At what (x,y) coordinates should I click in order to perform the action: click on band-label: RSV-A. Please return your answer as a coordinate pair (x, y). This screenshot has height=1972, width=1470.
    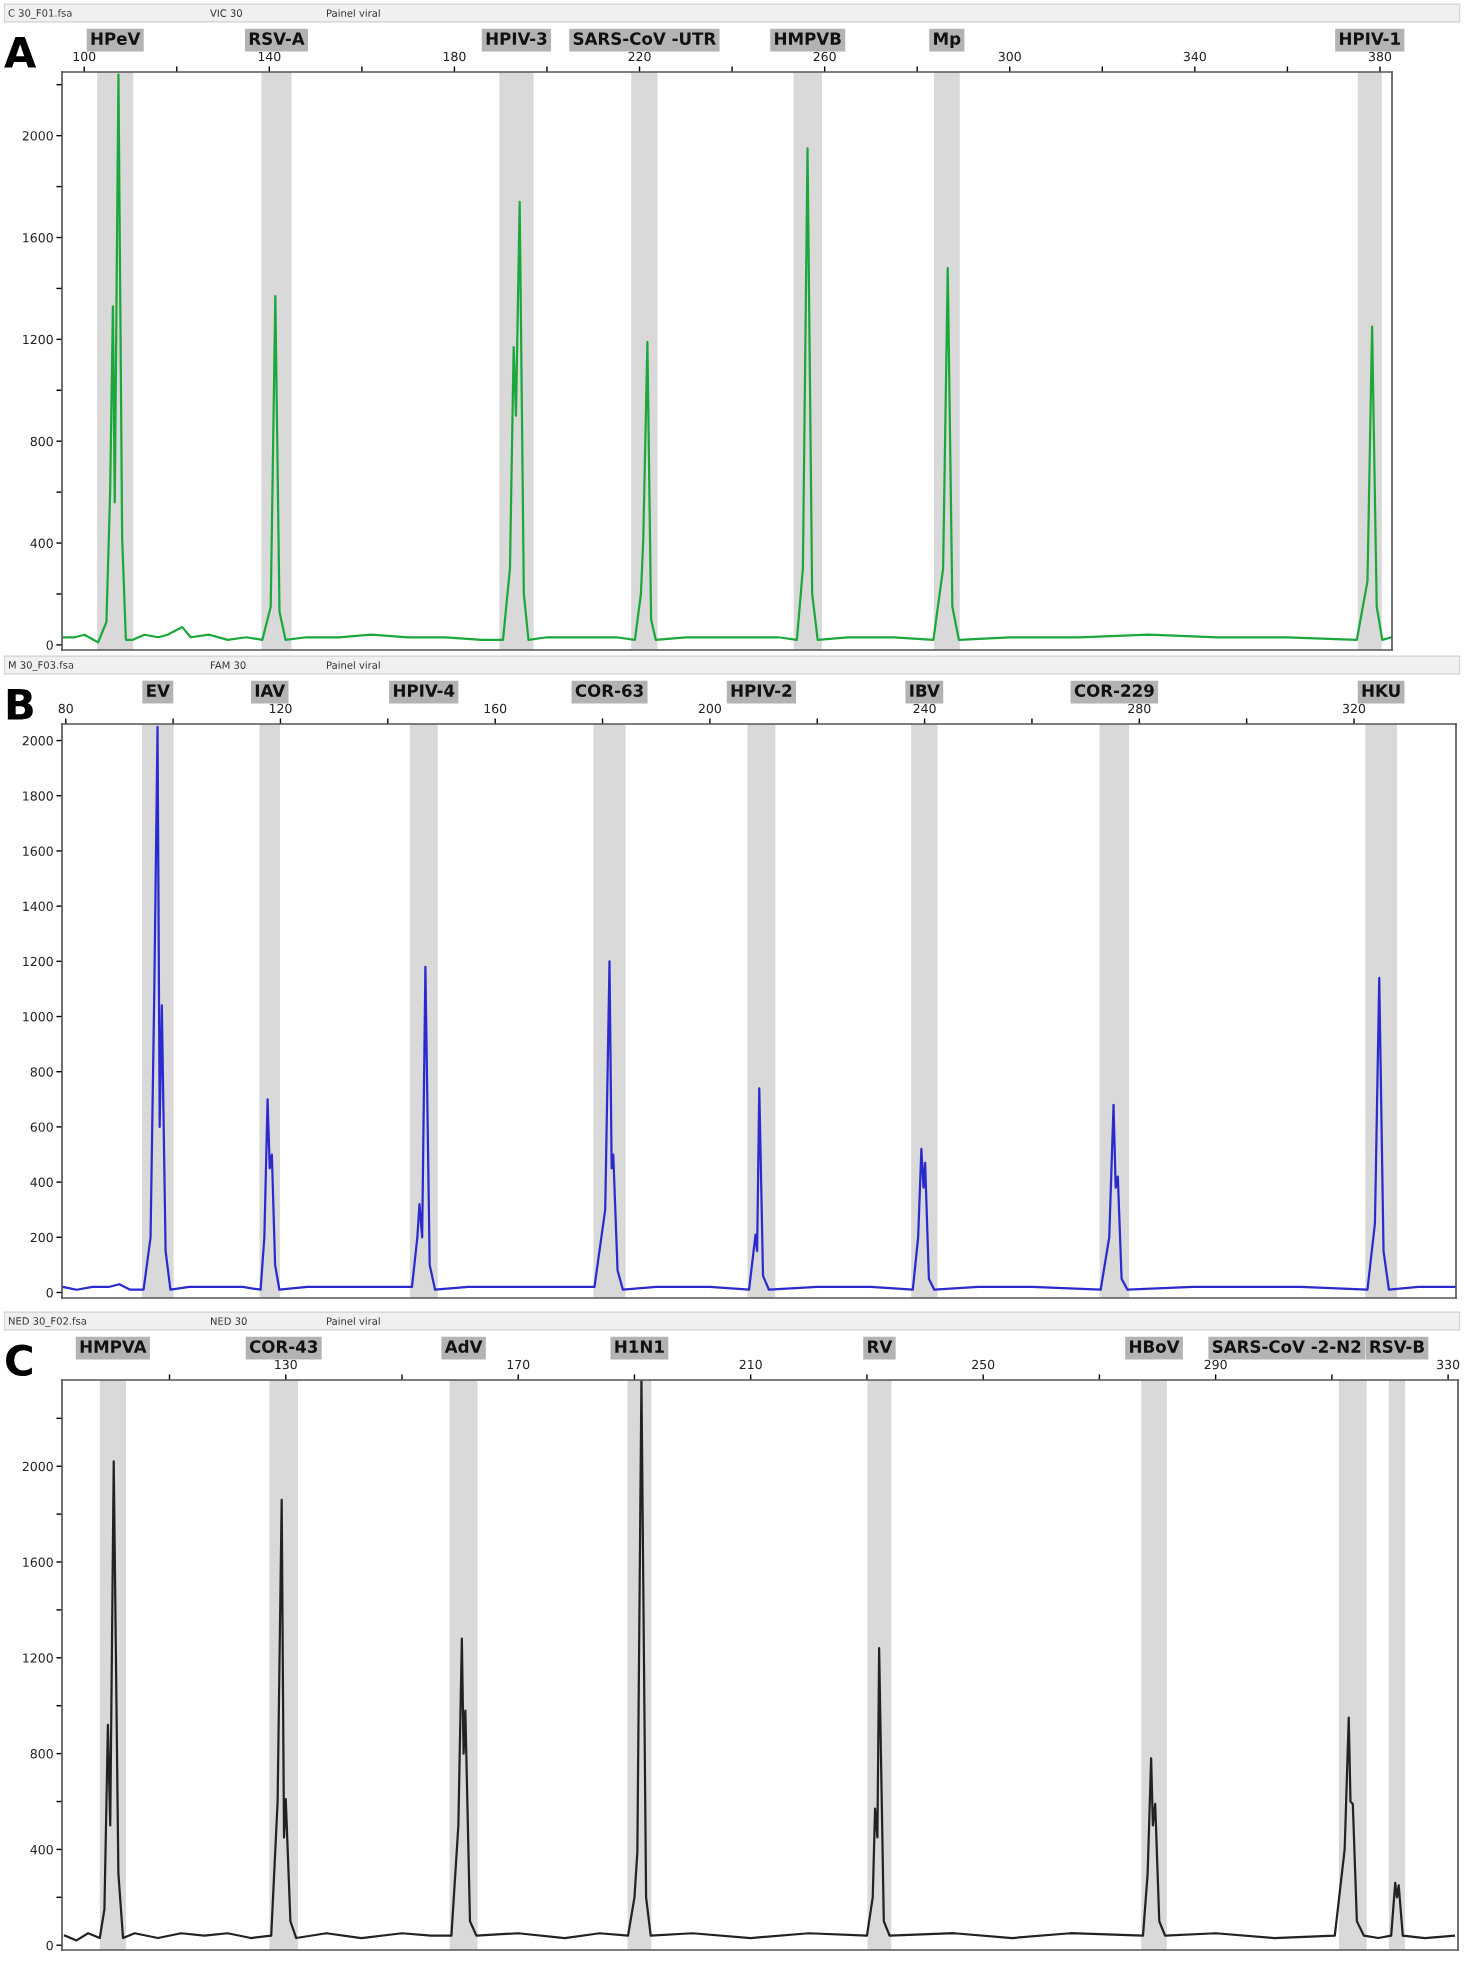
    Looking at the image, I should click on (277, 38).